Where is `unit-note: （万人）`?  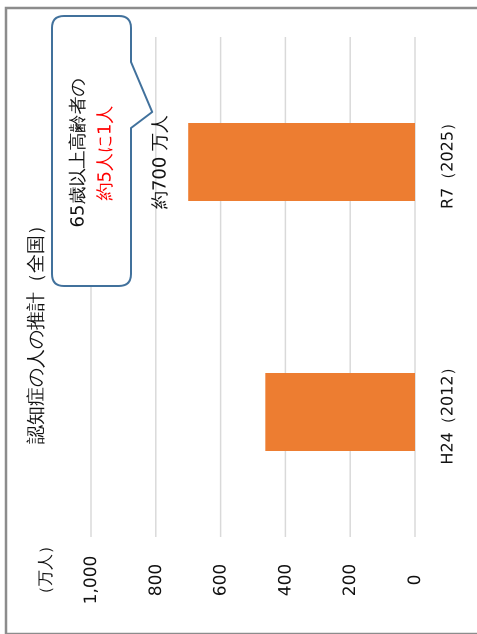 unit-note: （万人） is located at coordinates (45, 570).